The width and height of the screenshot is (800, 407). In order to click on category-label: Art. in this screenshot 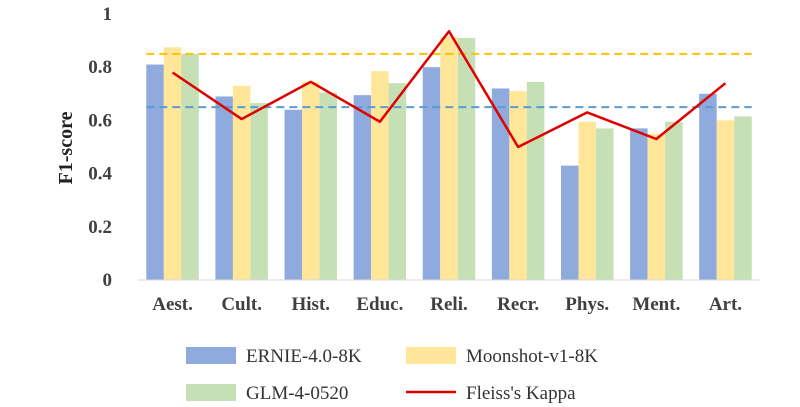, I will do `click(725, 304)`.